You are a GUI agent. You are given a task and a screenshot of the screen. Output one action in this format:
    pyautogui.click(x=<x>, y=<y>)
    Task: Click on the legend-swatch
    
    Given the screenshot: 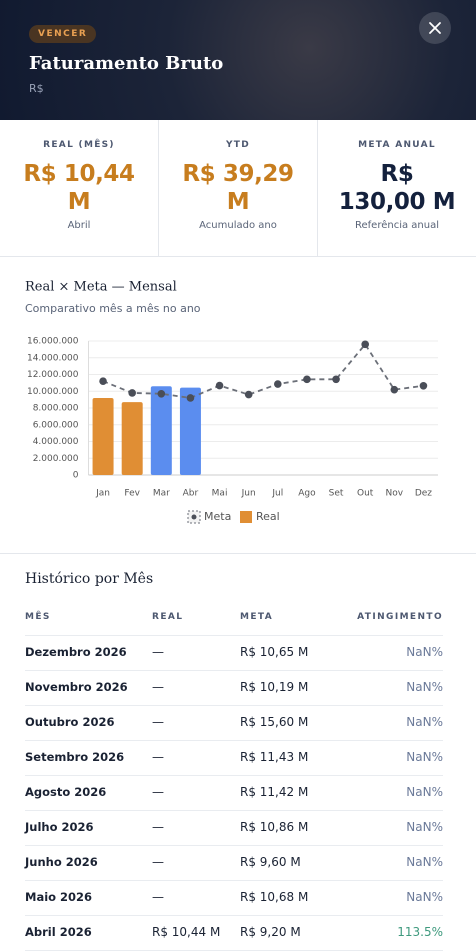 What is the action you would take?
    pyautogui.click(x=246, y=517)
    